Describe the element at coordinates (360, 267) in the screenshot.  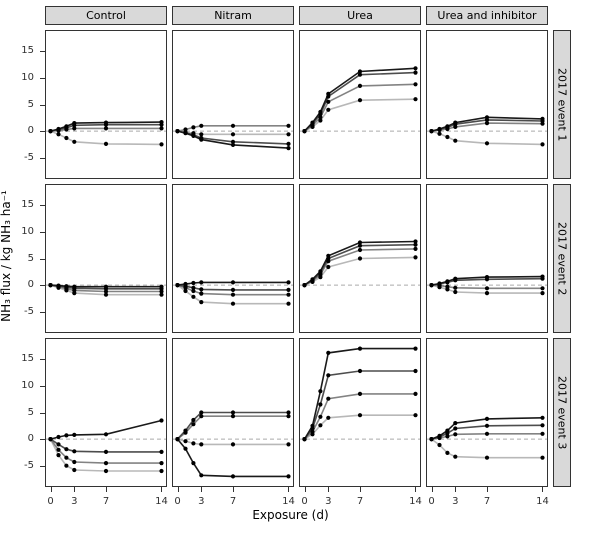
I see `series-line` at that location.